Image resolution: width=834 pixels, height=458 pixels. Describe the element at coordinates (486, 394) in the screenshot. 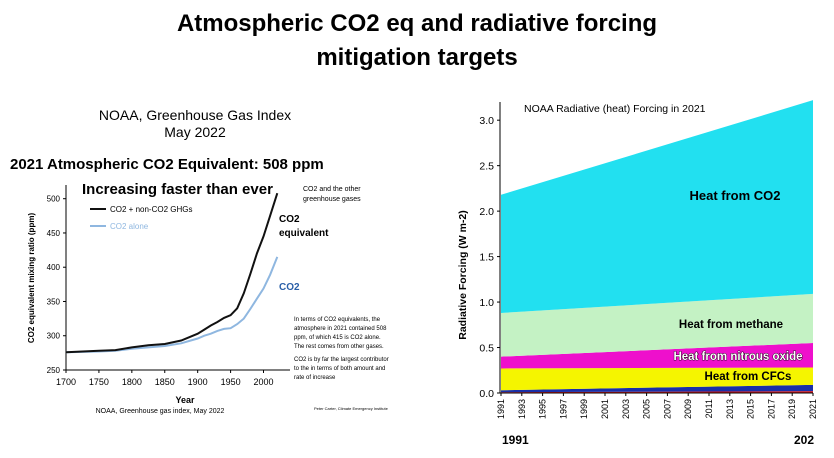

I see `right-y-tick-label: 0.0` at that location.